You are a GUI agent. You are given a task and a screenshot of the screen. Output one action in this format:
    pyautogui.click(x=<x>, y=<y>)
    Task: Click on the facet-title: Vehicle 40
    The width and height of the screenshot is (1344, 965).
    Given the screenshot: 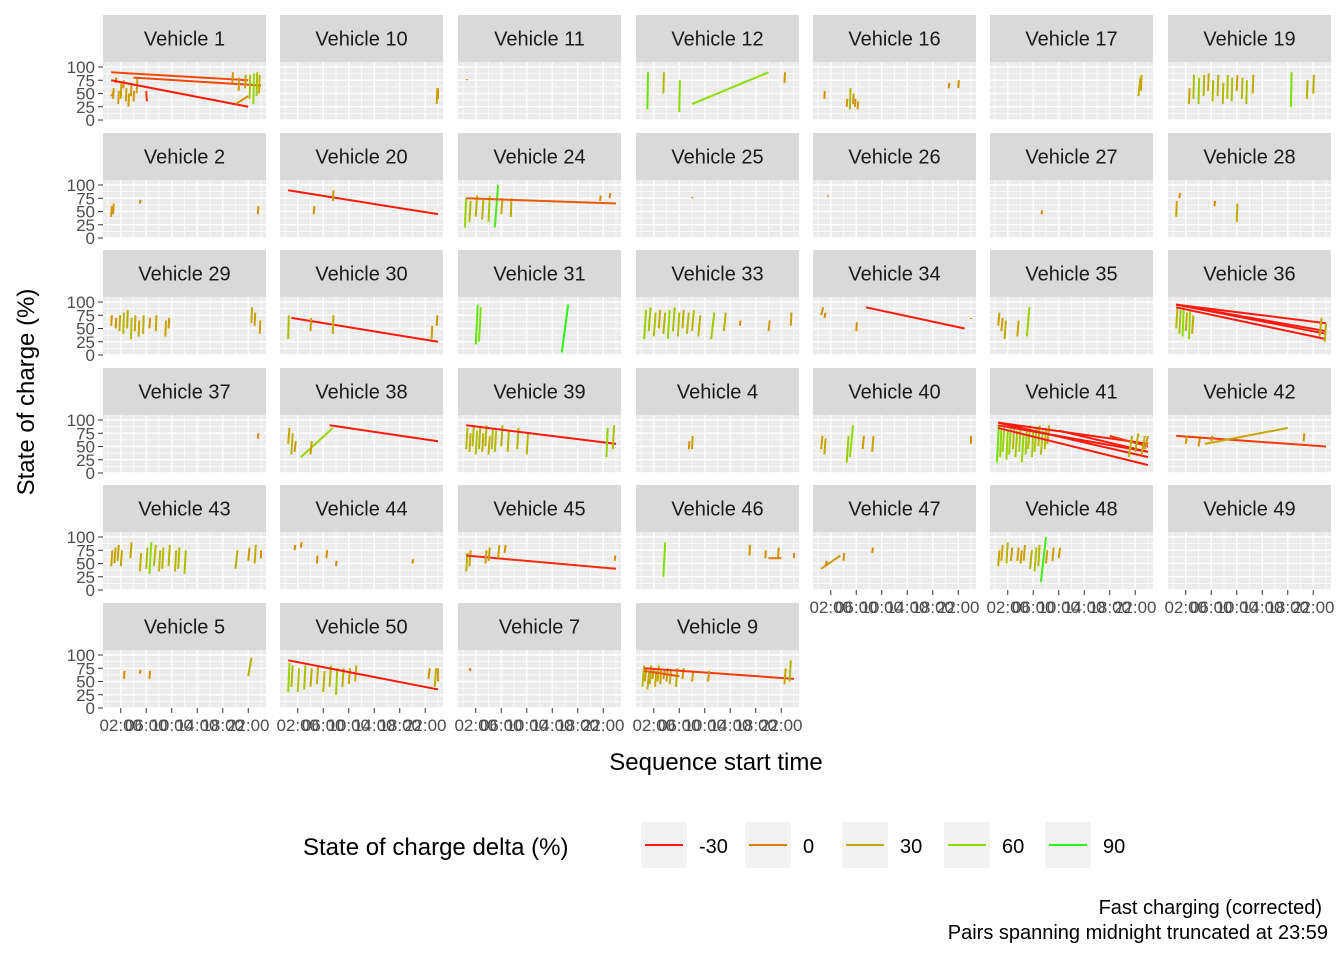 What is the action you would take?
    pyautogui.click(x=894, y=393)
    